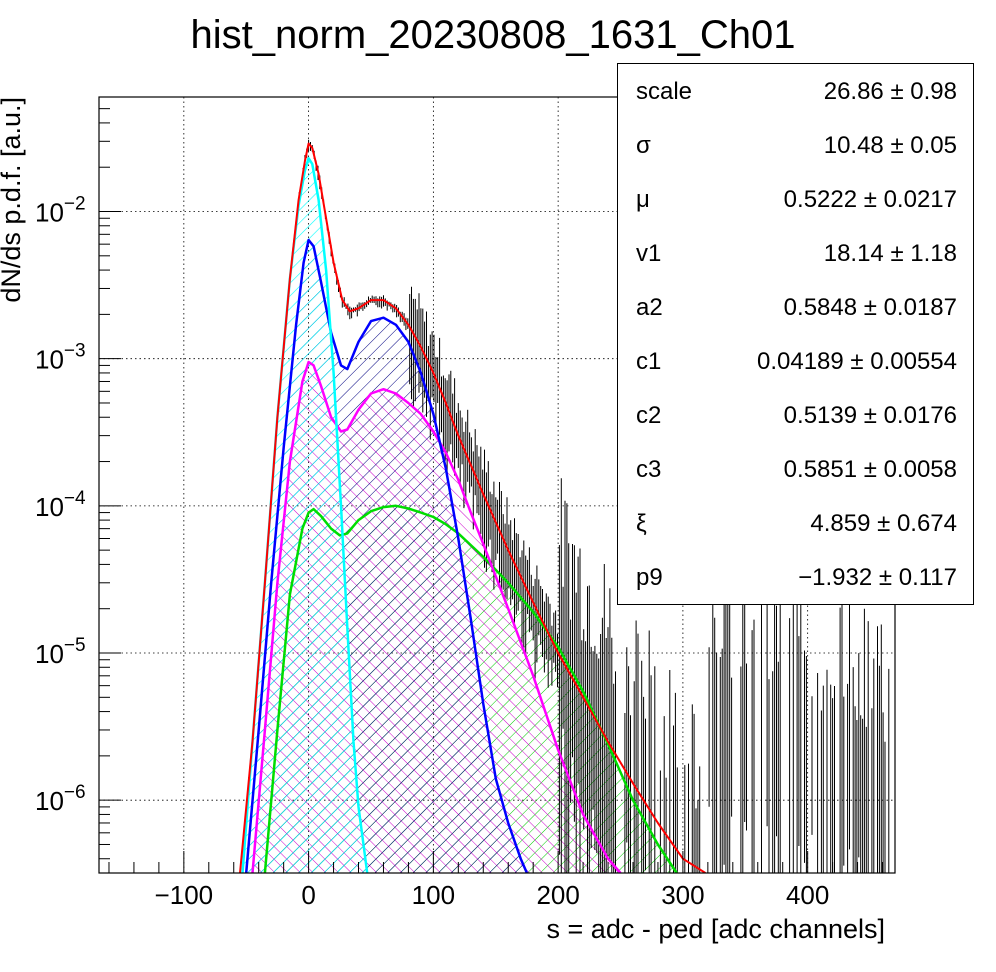 The height and width of the screenshot is (972, 996). Describe the element at coordinates (890, 253) in the screenshot. I see `stat-value: 18.14 ± 1.18` at that location.